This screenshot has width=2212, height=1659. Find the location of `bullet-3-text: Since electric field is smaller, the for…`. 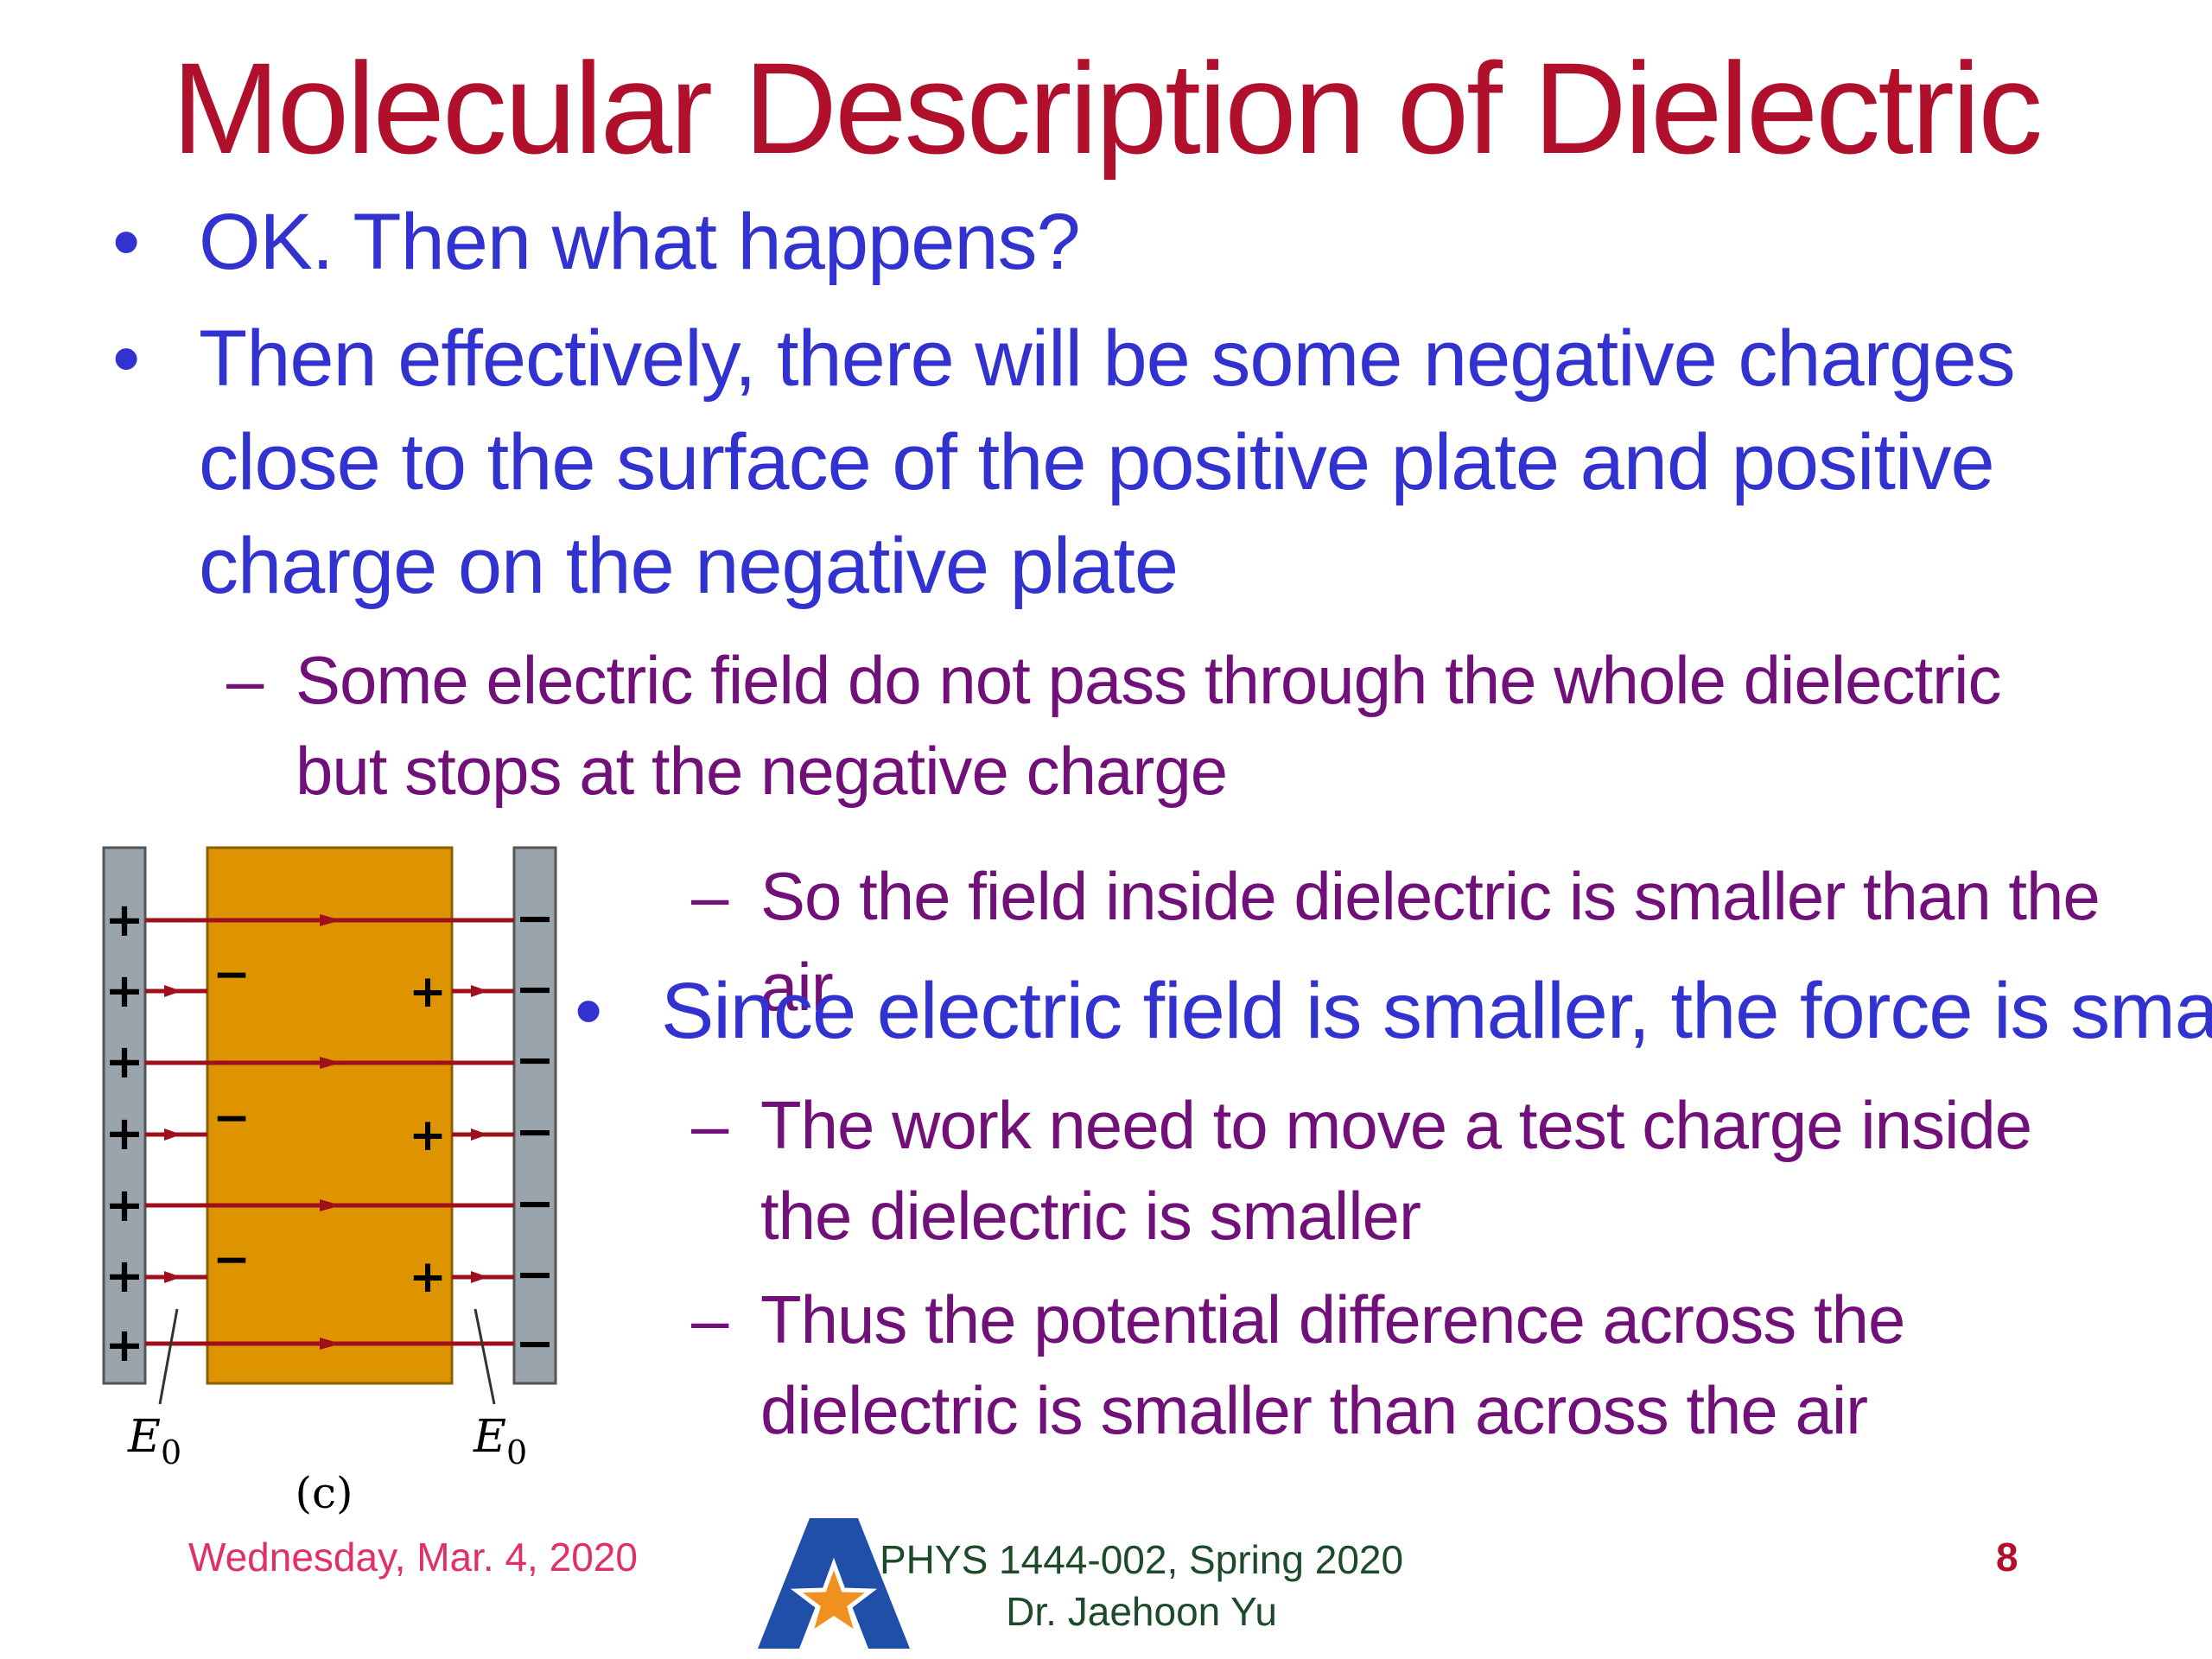

bullet-3-text: Since electric field is smaller, the for… is located at coordinates (1436, 1011).